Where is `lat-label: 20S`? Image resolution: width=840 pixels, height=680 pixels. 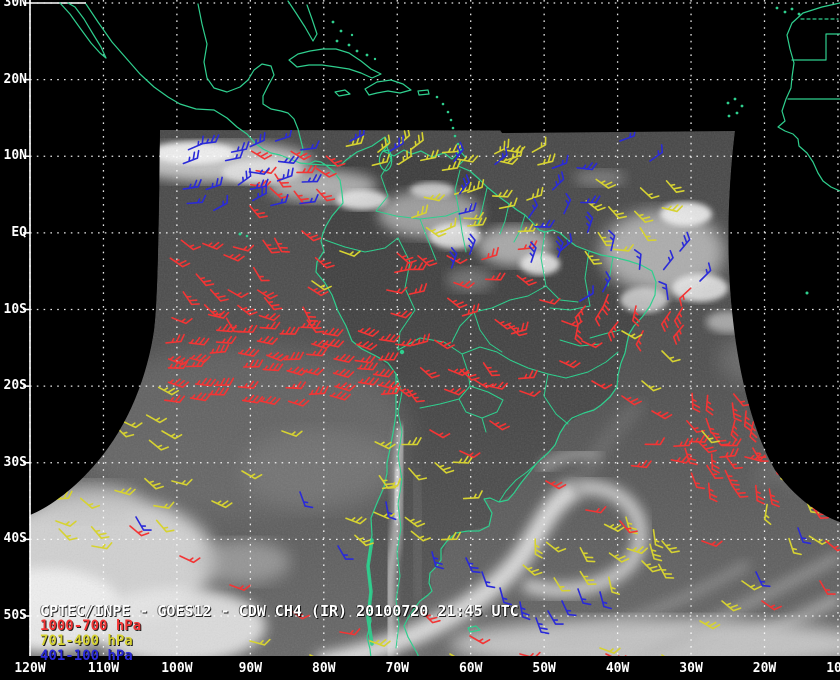 lat-label: 20S is located at coordinates (15, 386).